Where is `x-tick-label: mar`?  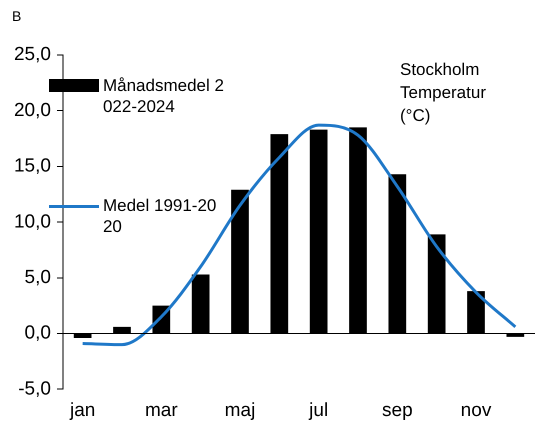 x-tick-label: mar is located at coordinates (161, 410).